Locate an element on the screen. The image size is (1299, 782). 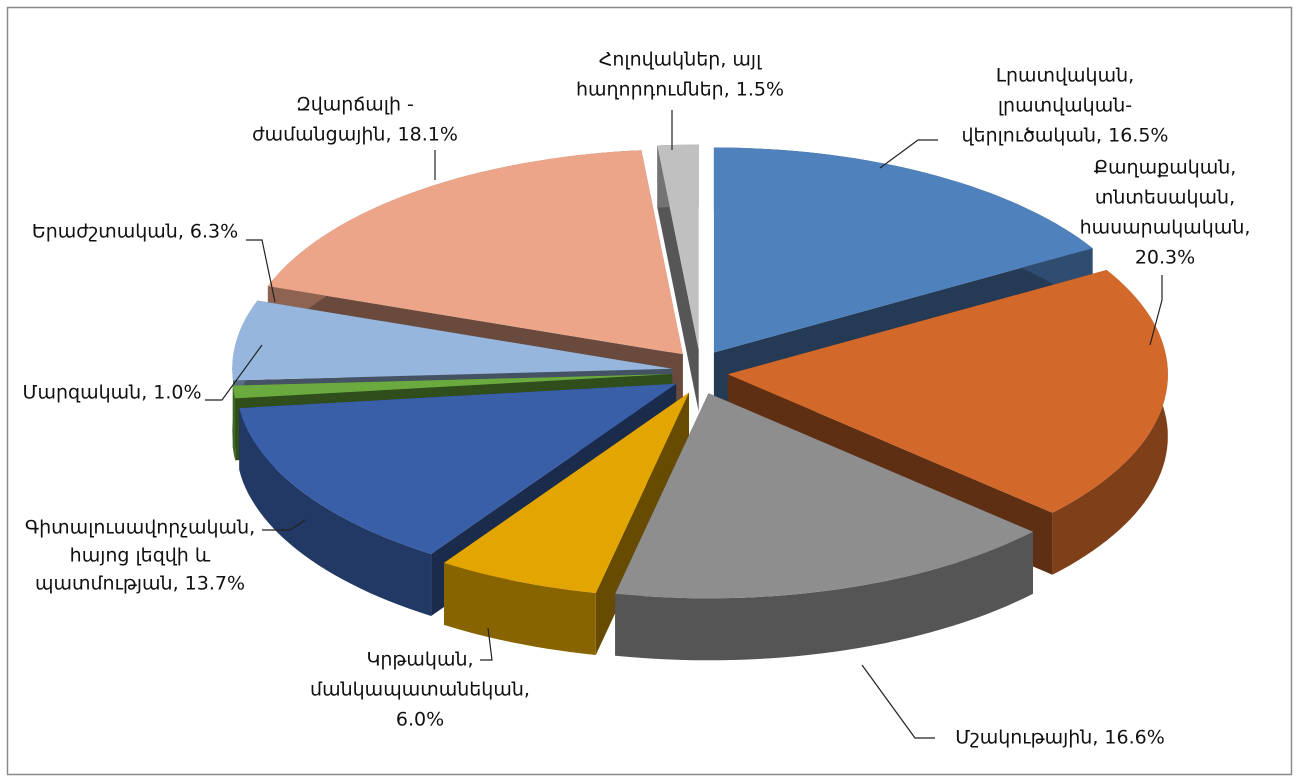
data-label: Երաժշտական, 6.3% is located at coordinates (135, 232).